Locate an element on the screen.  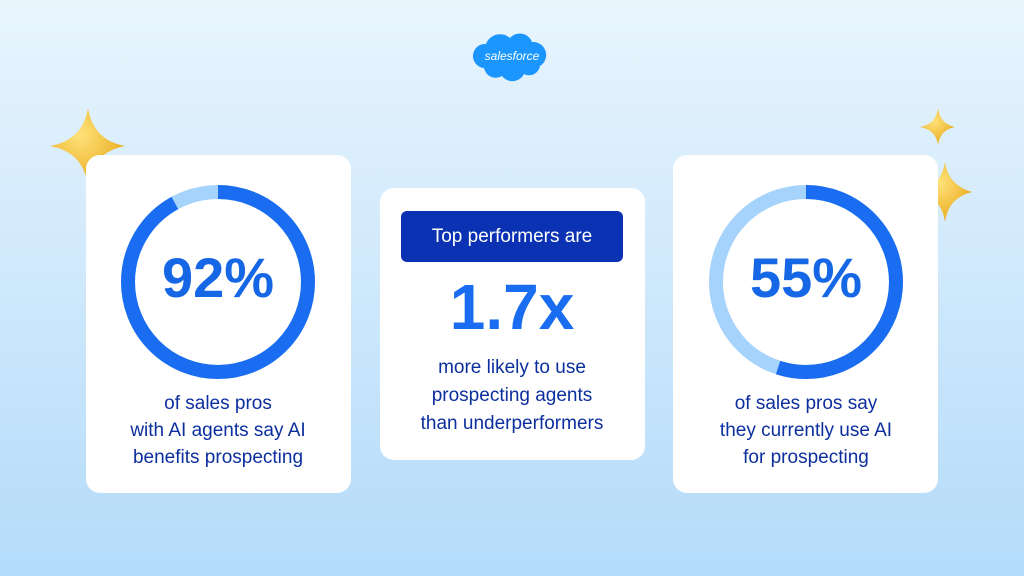
description: for prospecting is located at coordinates (806, 457).